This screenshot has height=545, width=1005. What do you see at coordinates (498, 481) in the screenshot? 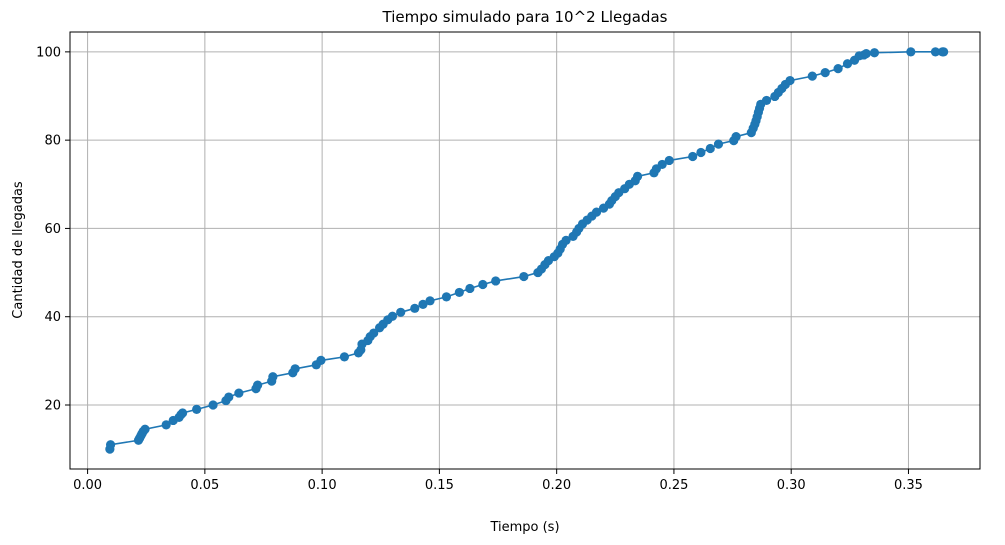
I see `x-axis-ticks: 0.00 0.05 0.10 0.15 0.20 0.25 0.30 0.35` at bounding box center [498, 481].